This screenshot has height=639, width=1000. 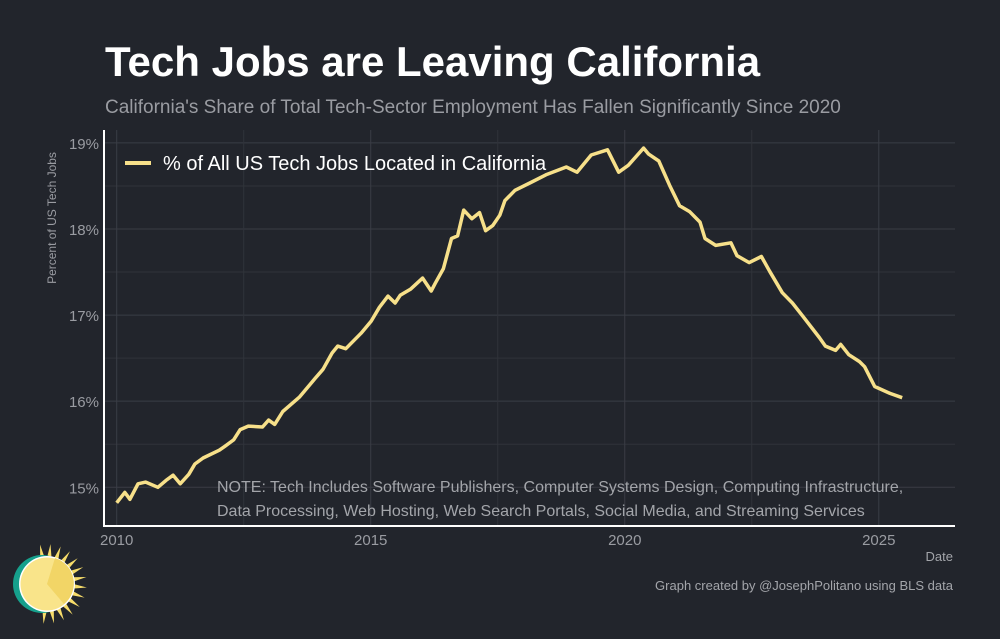 I want to click on y-tick-label: 16%, so click(x=84, y=402).